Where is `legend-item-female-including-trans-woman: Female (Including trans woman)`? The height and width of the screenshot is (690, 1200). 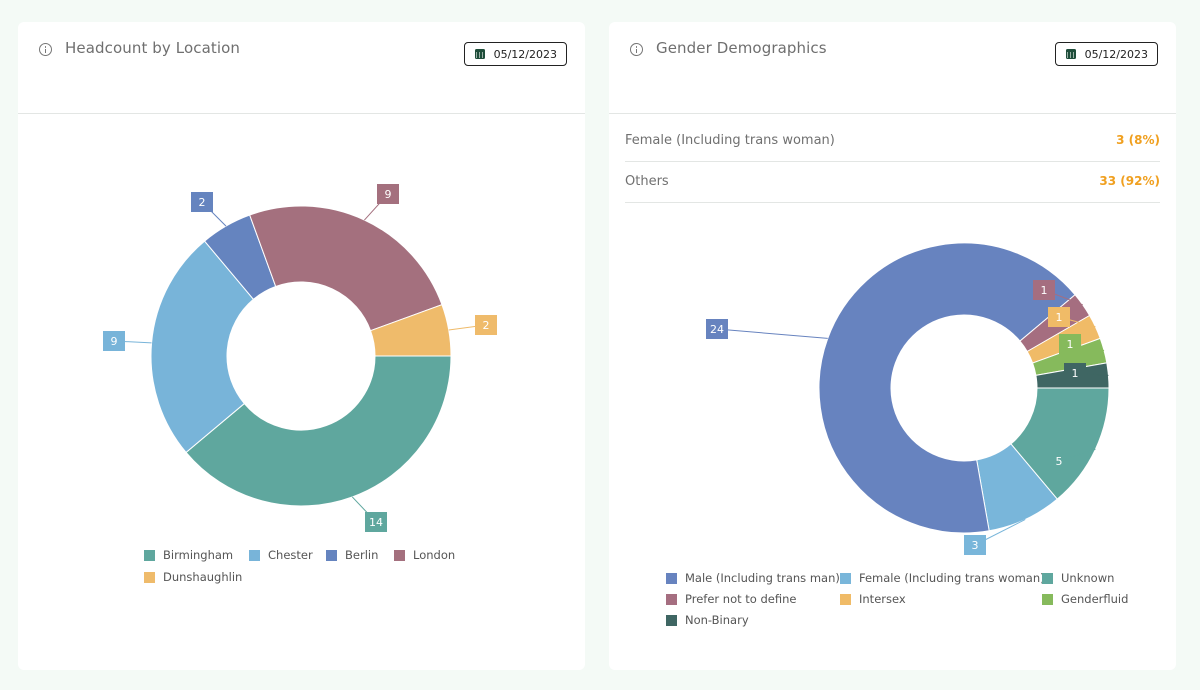 legend-item-female-including-trans-woman: Female (Including trans woman) is located at coordinates (942, 578).